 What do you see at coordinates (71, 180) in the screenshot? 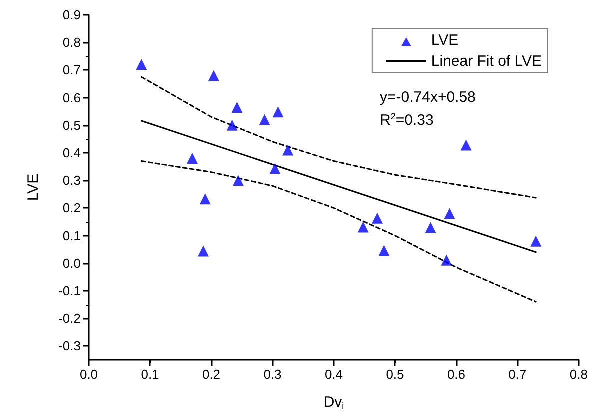
I see `y-tick-label: 0.3` at bounding box center [71, 180].